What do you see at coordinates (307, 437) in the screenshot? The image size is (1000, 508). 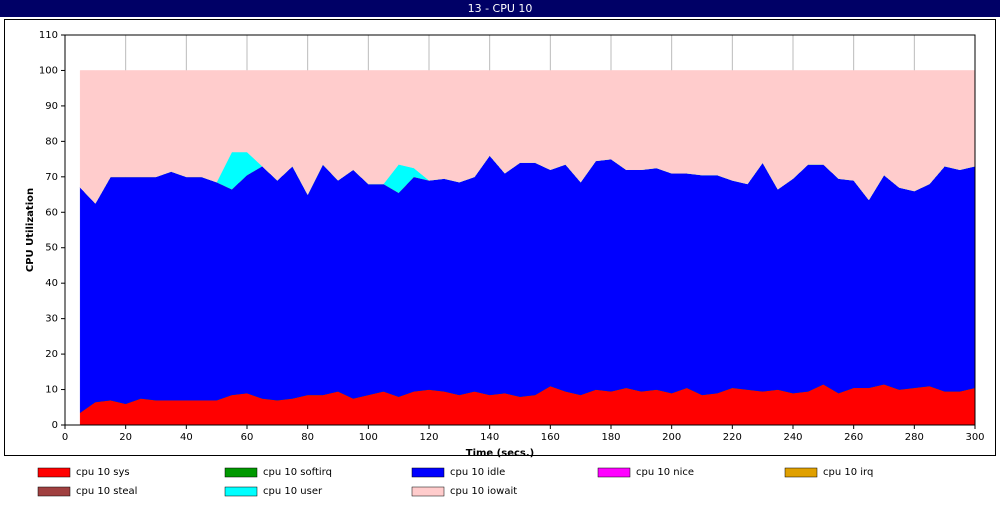 I see `x-tick-label: 80` at bounding box center [307, 437].